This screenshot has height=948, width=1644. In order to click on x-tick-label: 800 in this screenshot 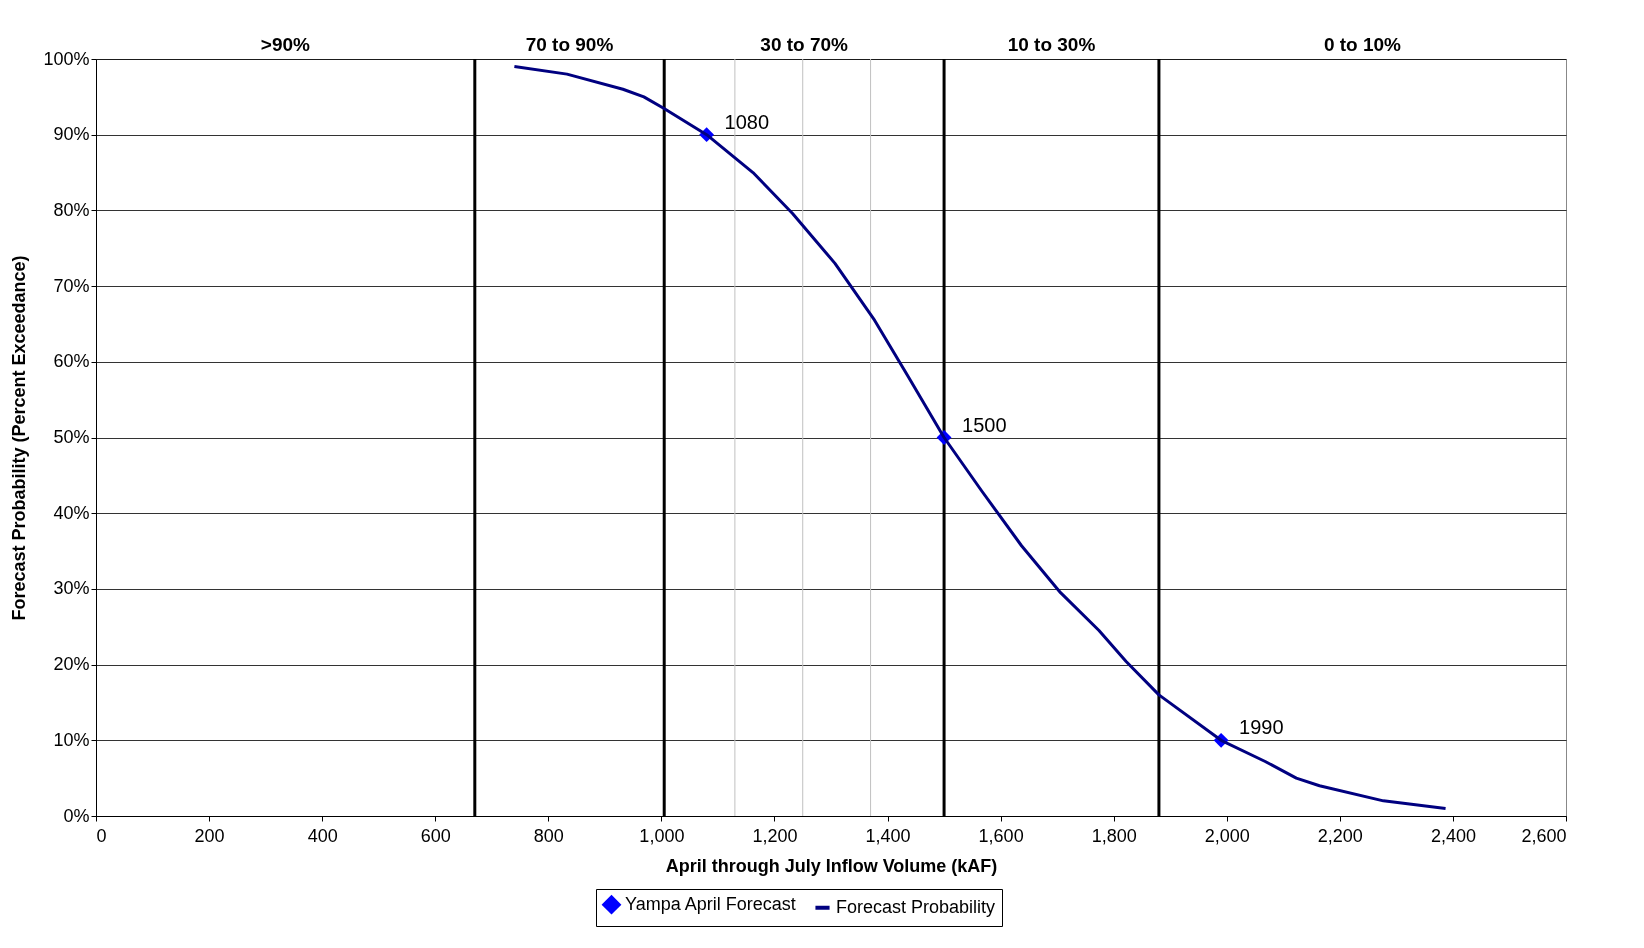, I will do `click(548, 835)`.